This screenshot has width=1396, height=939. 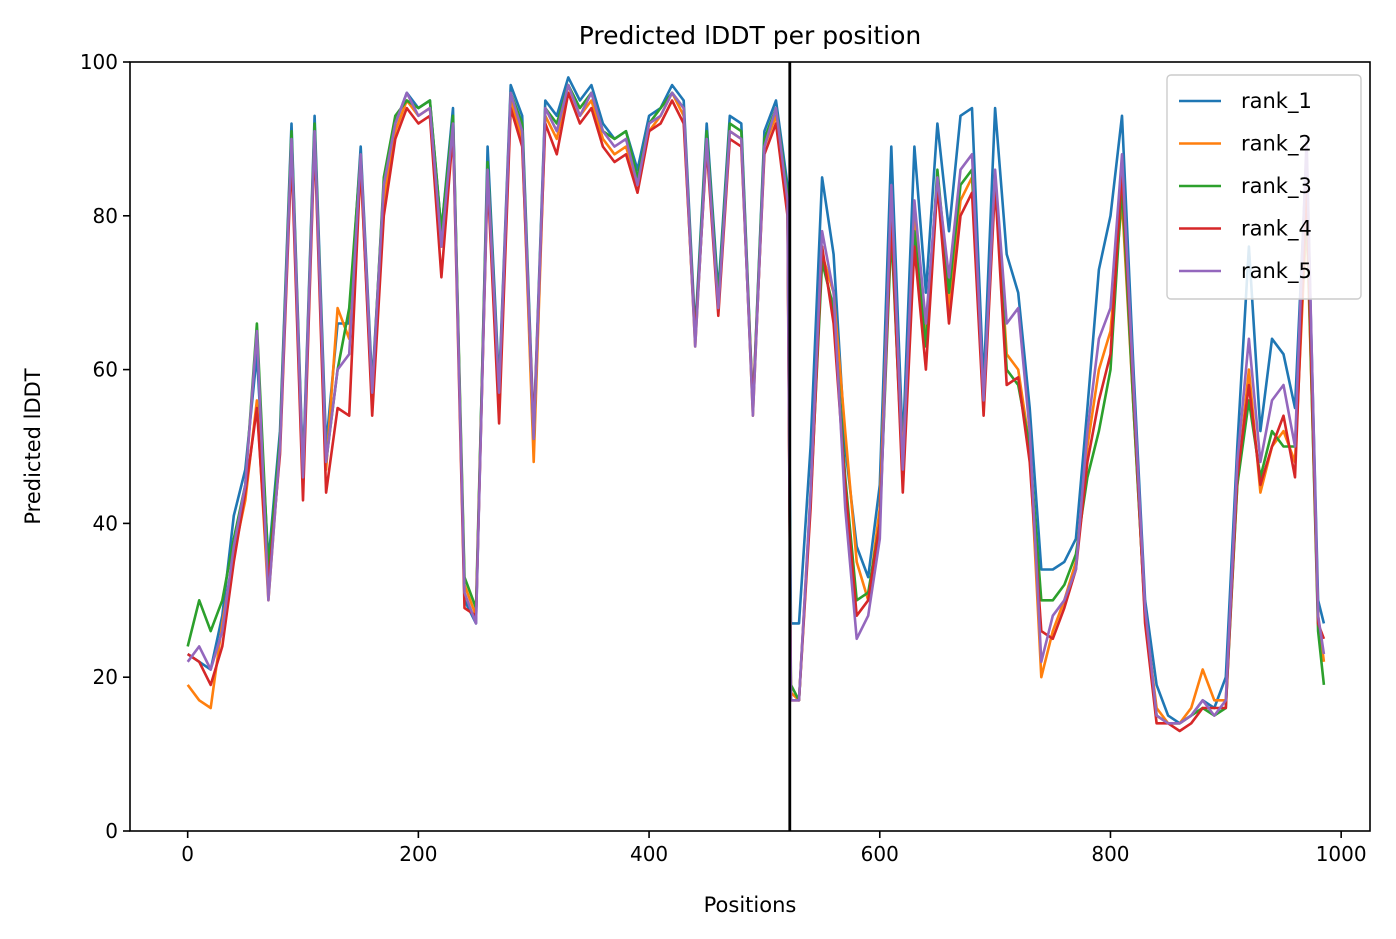 I want to click on legend-label-rank_1: rank_1, so click(x=1276, y=101).